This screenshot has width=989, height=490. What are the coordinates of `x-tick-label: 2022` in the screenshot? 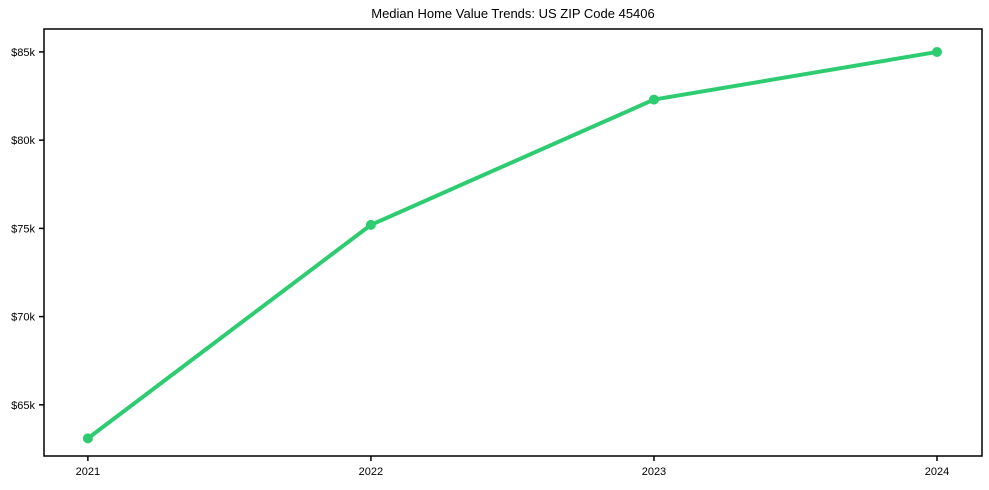 It's located at (371, 472).